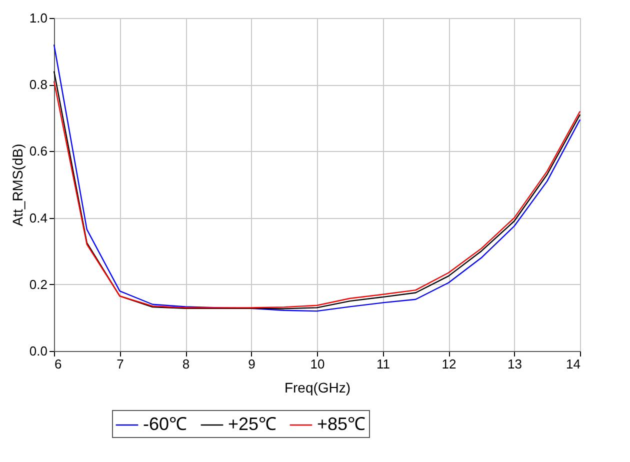 The height and width of the screenshot is (462, 630). Describe the element at coordinates (252, 364) in the screenshot. I see `x-tick-label: 9` at that location.